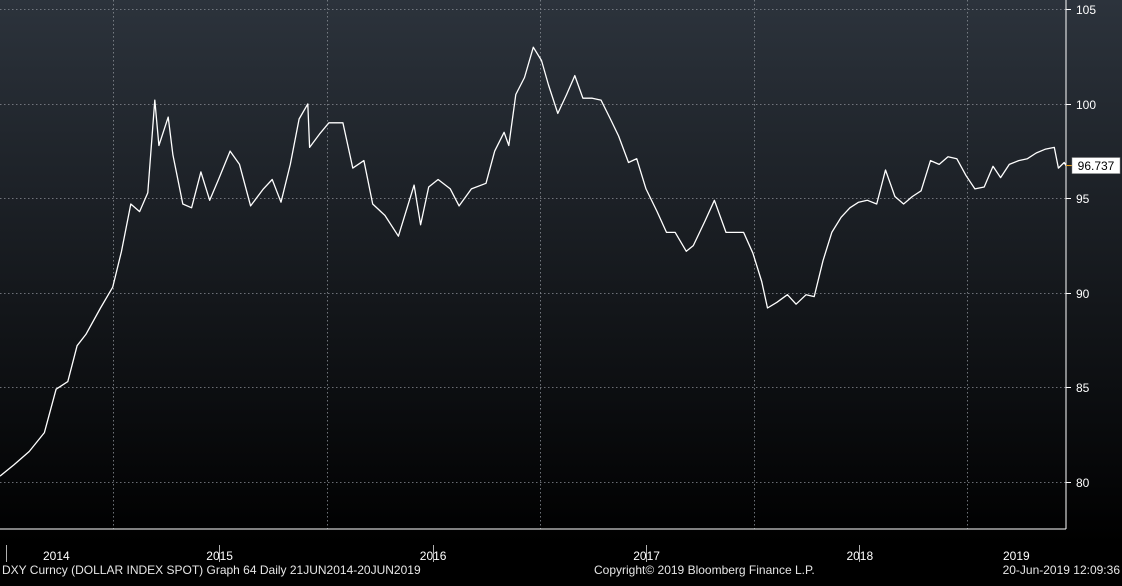 This screenshot has width=1122, height=586. I want to click on footer-copyright: Copyright© 2019 Bloomberg Finance L.P., so click(704, 570).